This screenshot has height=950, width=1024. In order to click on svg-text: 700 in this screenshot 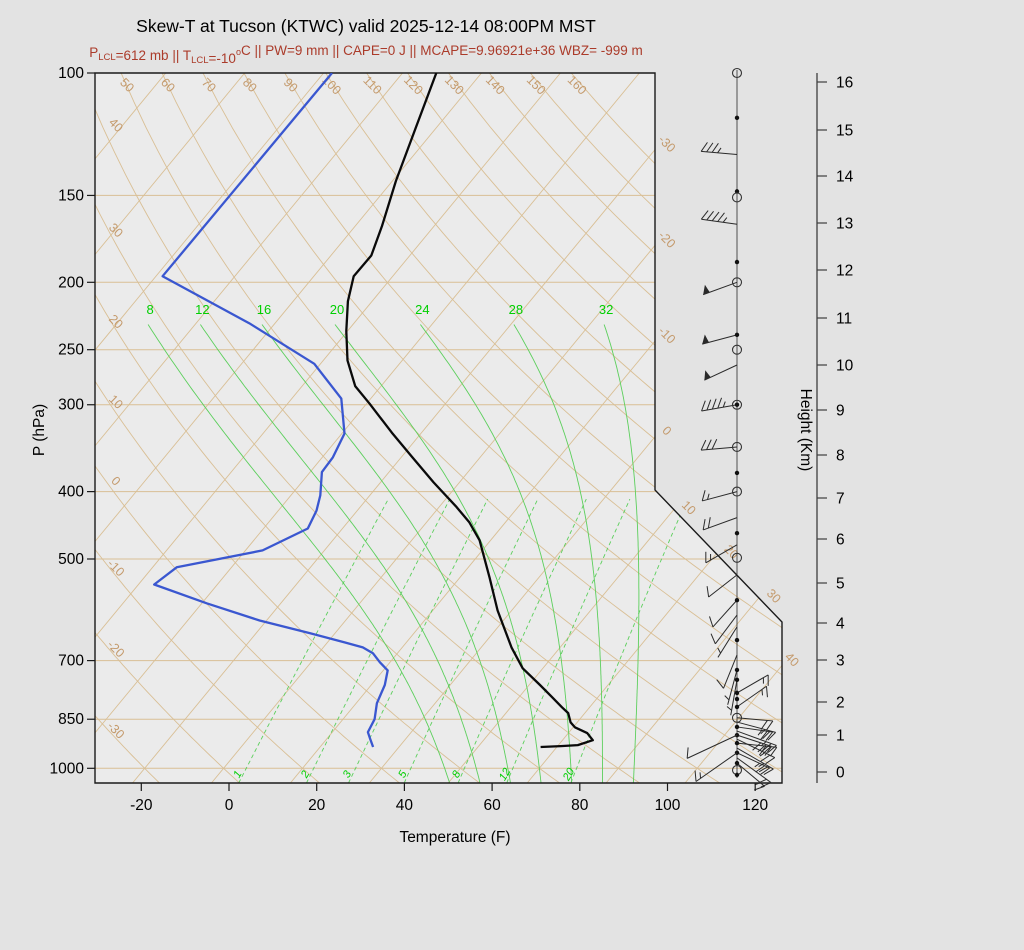, I will do `click(71, 661)`.